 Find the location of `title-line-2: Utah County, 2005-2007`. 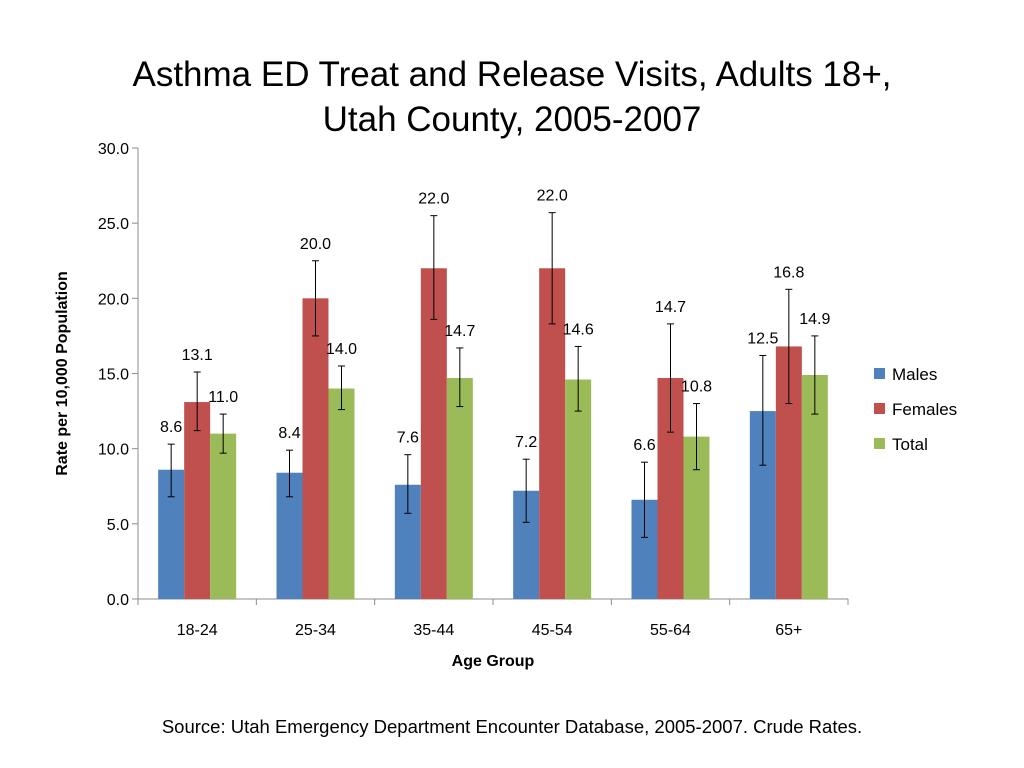

title-line-2: Utah County, 2005-2007 is located at coordinates (512, 119).